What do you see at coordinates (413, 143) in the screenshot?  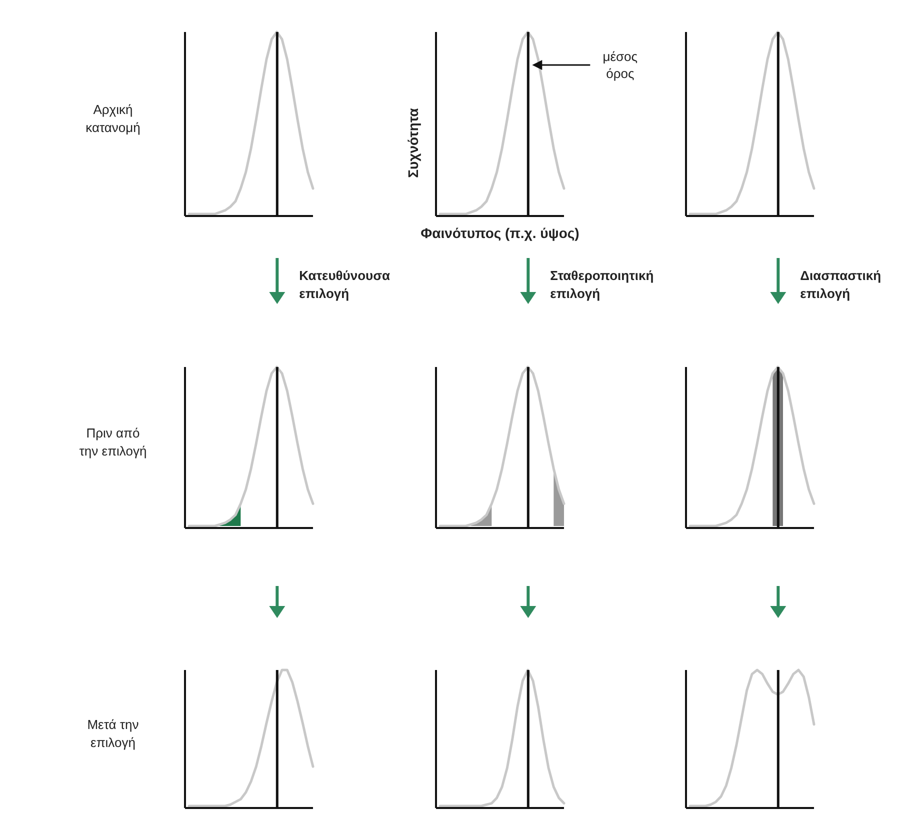 I see `y-axis-title: Συχνότητα` at bounding box center [413, 143].